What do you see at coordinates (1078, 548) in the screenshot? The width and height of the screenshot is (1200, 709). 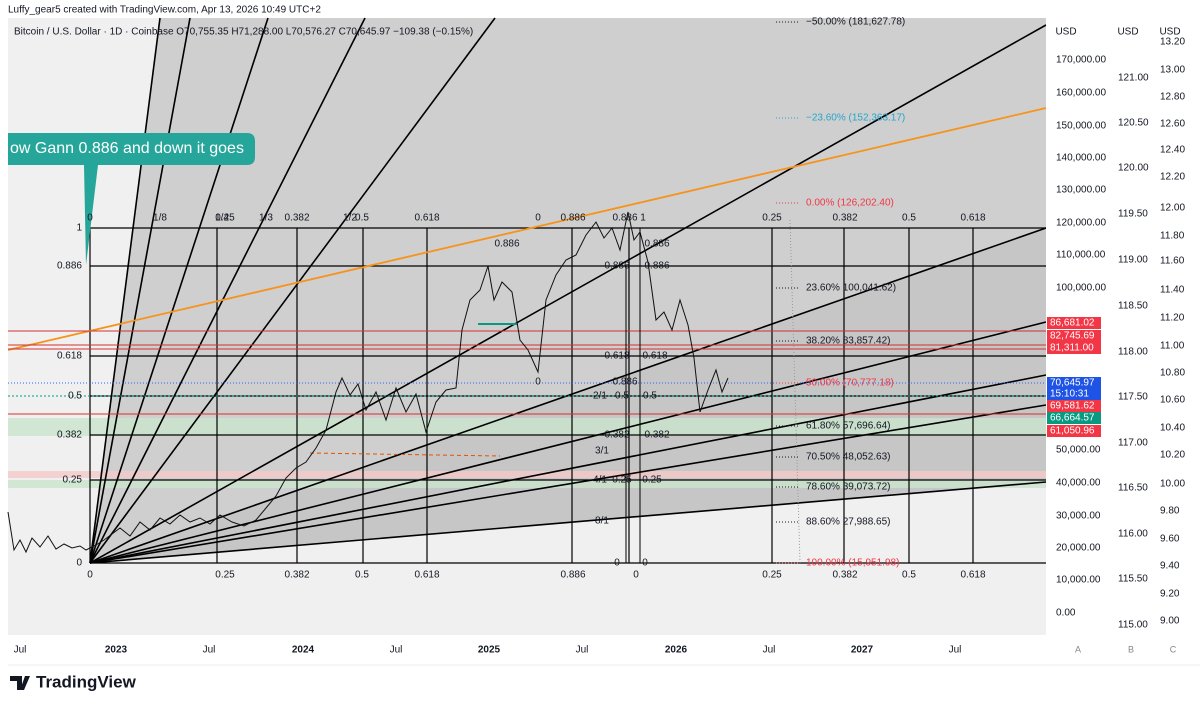 I see `usd-tick: 20,000.00` at bounding box center [1078, 548].